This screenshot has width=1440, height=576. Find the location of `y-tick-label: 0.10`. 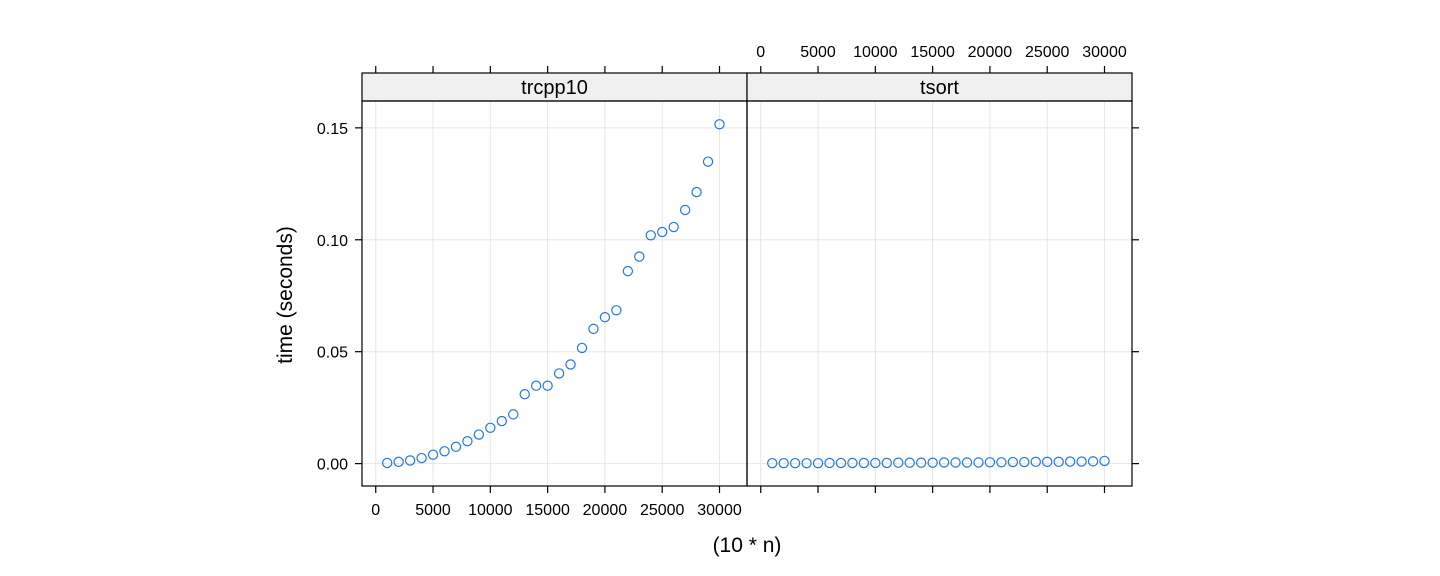

y-tick-label: 0.10 is located at coordinates (332, 241).